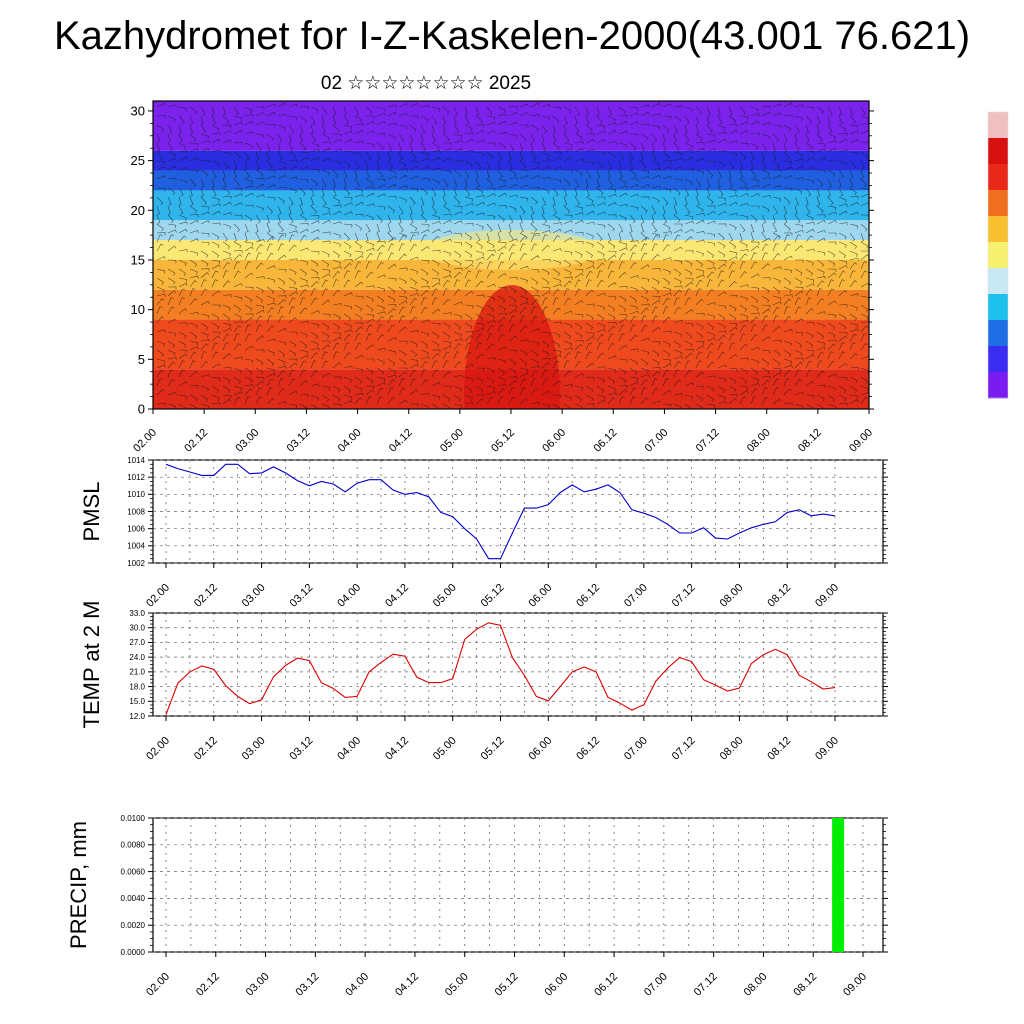 Image resolution: width=1024 pixels, height=1024 pixels. I want to click on cross-section-x-tick-label: 07.12, so click(708, 441).